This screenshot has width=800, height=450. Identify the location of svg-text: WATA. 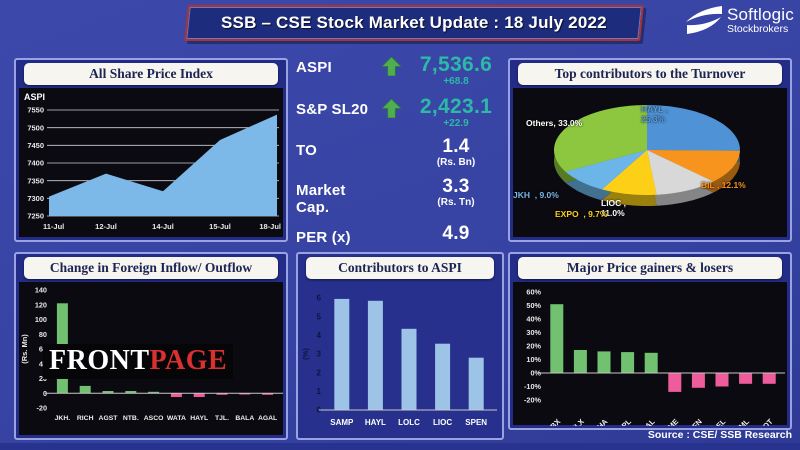
(176, 418).